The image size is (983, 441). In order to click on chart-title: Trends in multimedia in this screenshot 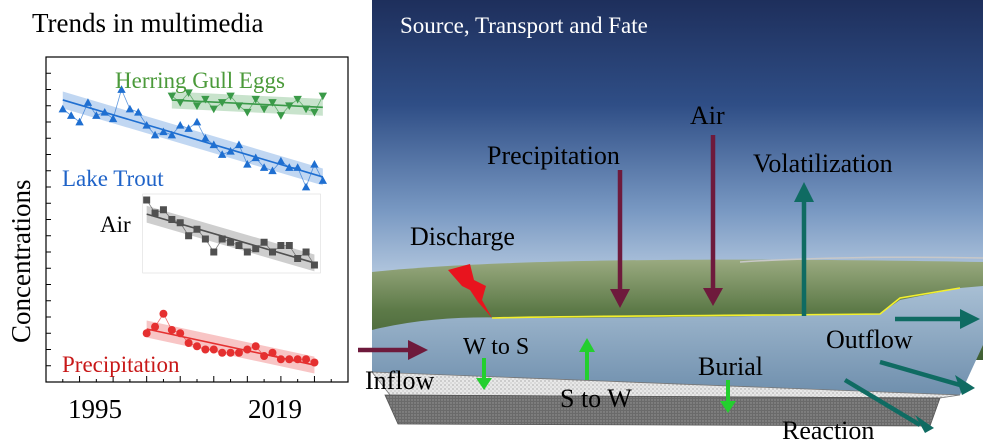, I will do `click(148, 23)`.